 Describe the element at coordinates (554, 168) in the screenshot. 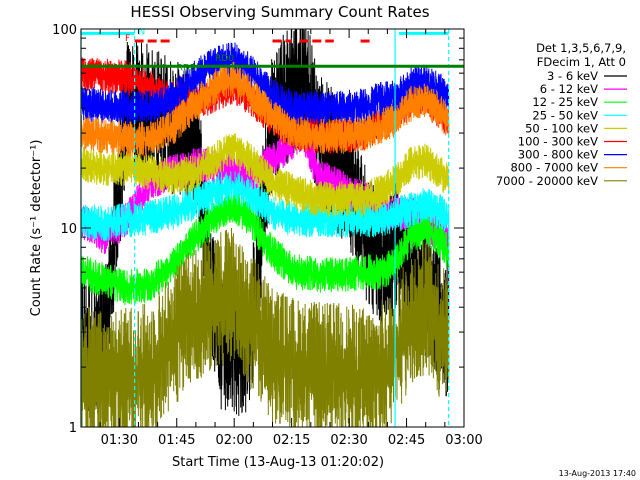

I see `legend-label-800-7000-kev: 800 - 7000 keV` at that location.